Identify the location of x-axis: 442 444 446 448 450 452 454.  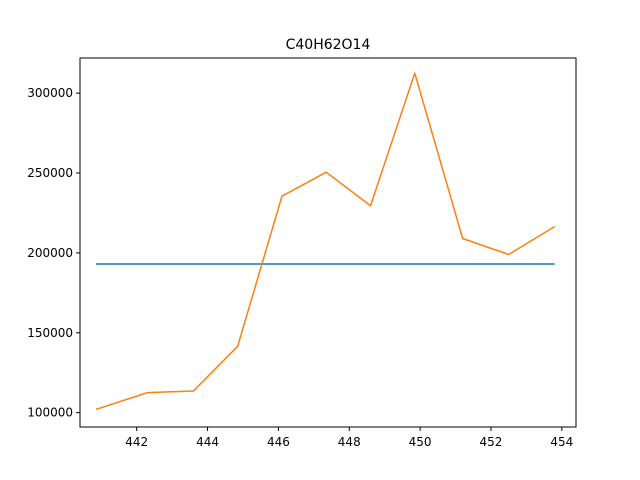
(349, 438).